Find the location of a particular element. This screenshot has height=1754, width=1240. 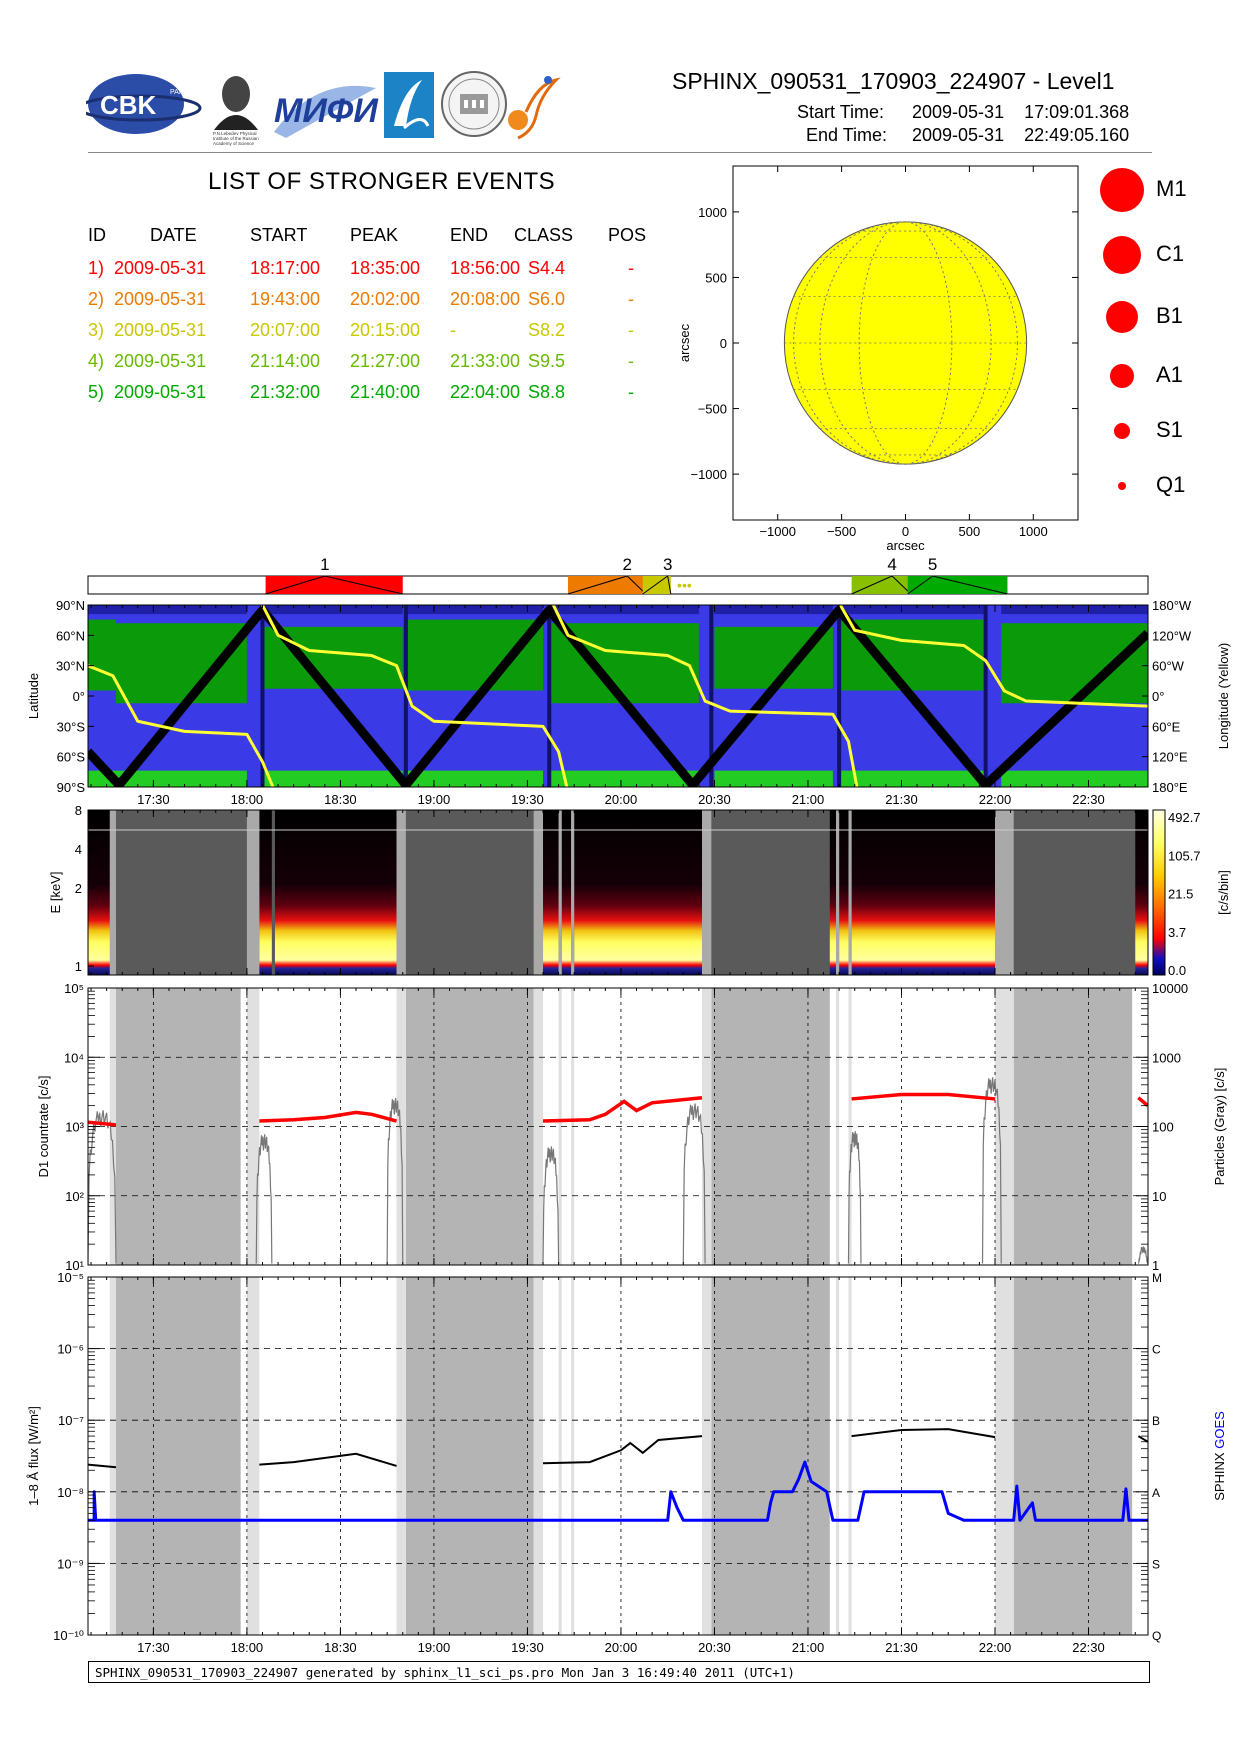

event-start: 20:07:00 is located at coordinates (285, 330).